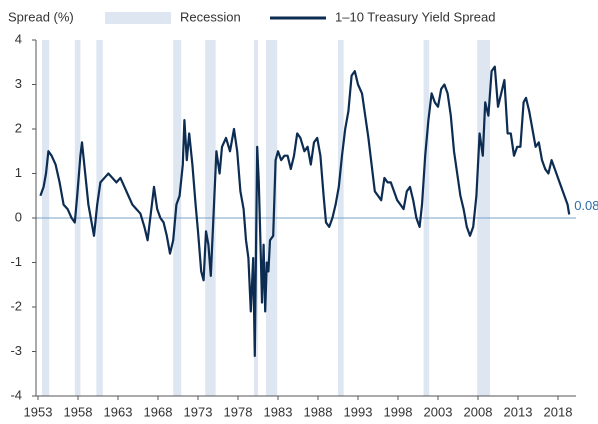 This screenshot has width=598, height=424. Describe the element at coordinates (518, 411) in the screenshot. I see `x-tick-label: 2013` at that location.